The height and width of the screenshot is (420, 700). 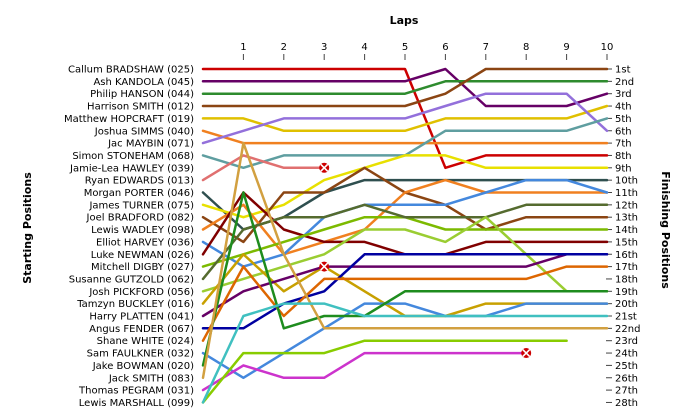 I want to click on lap-tick-label: 2, so click(x=284, y=47).